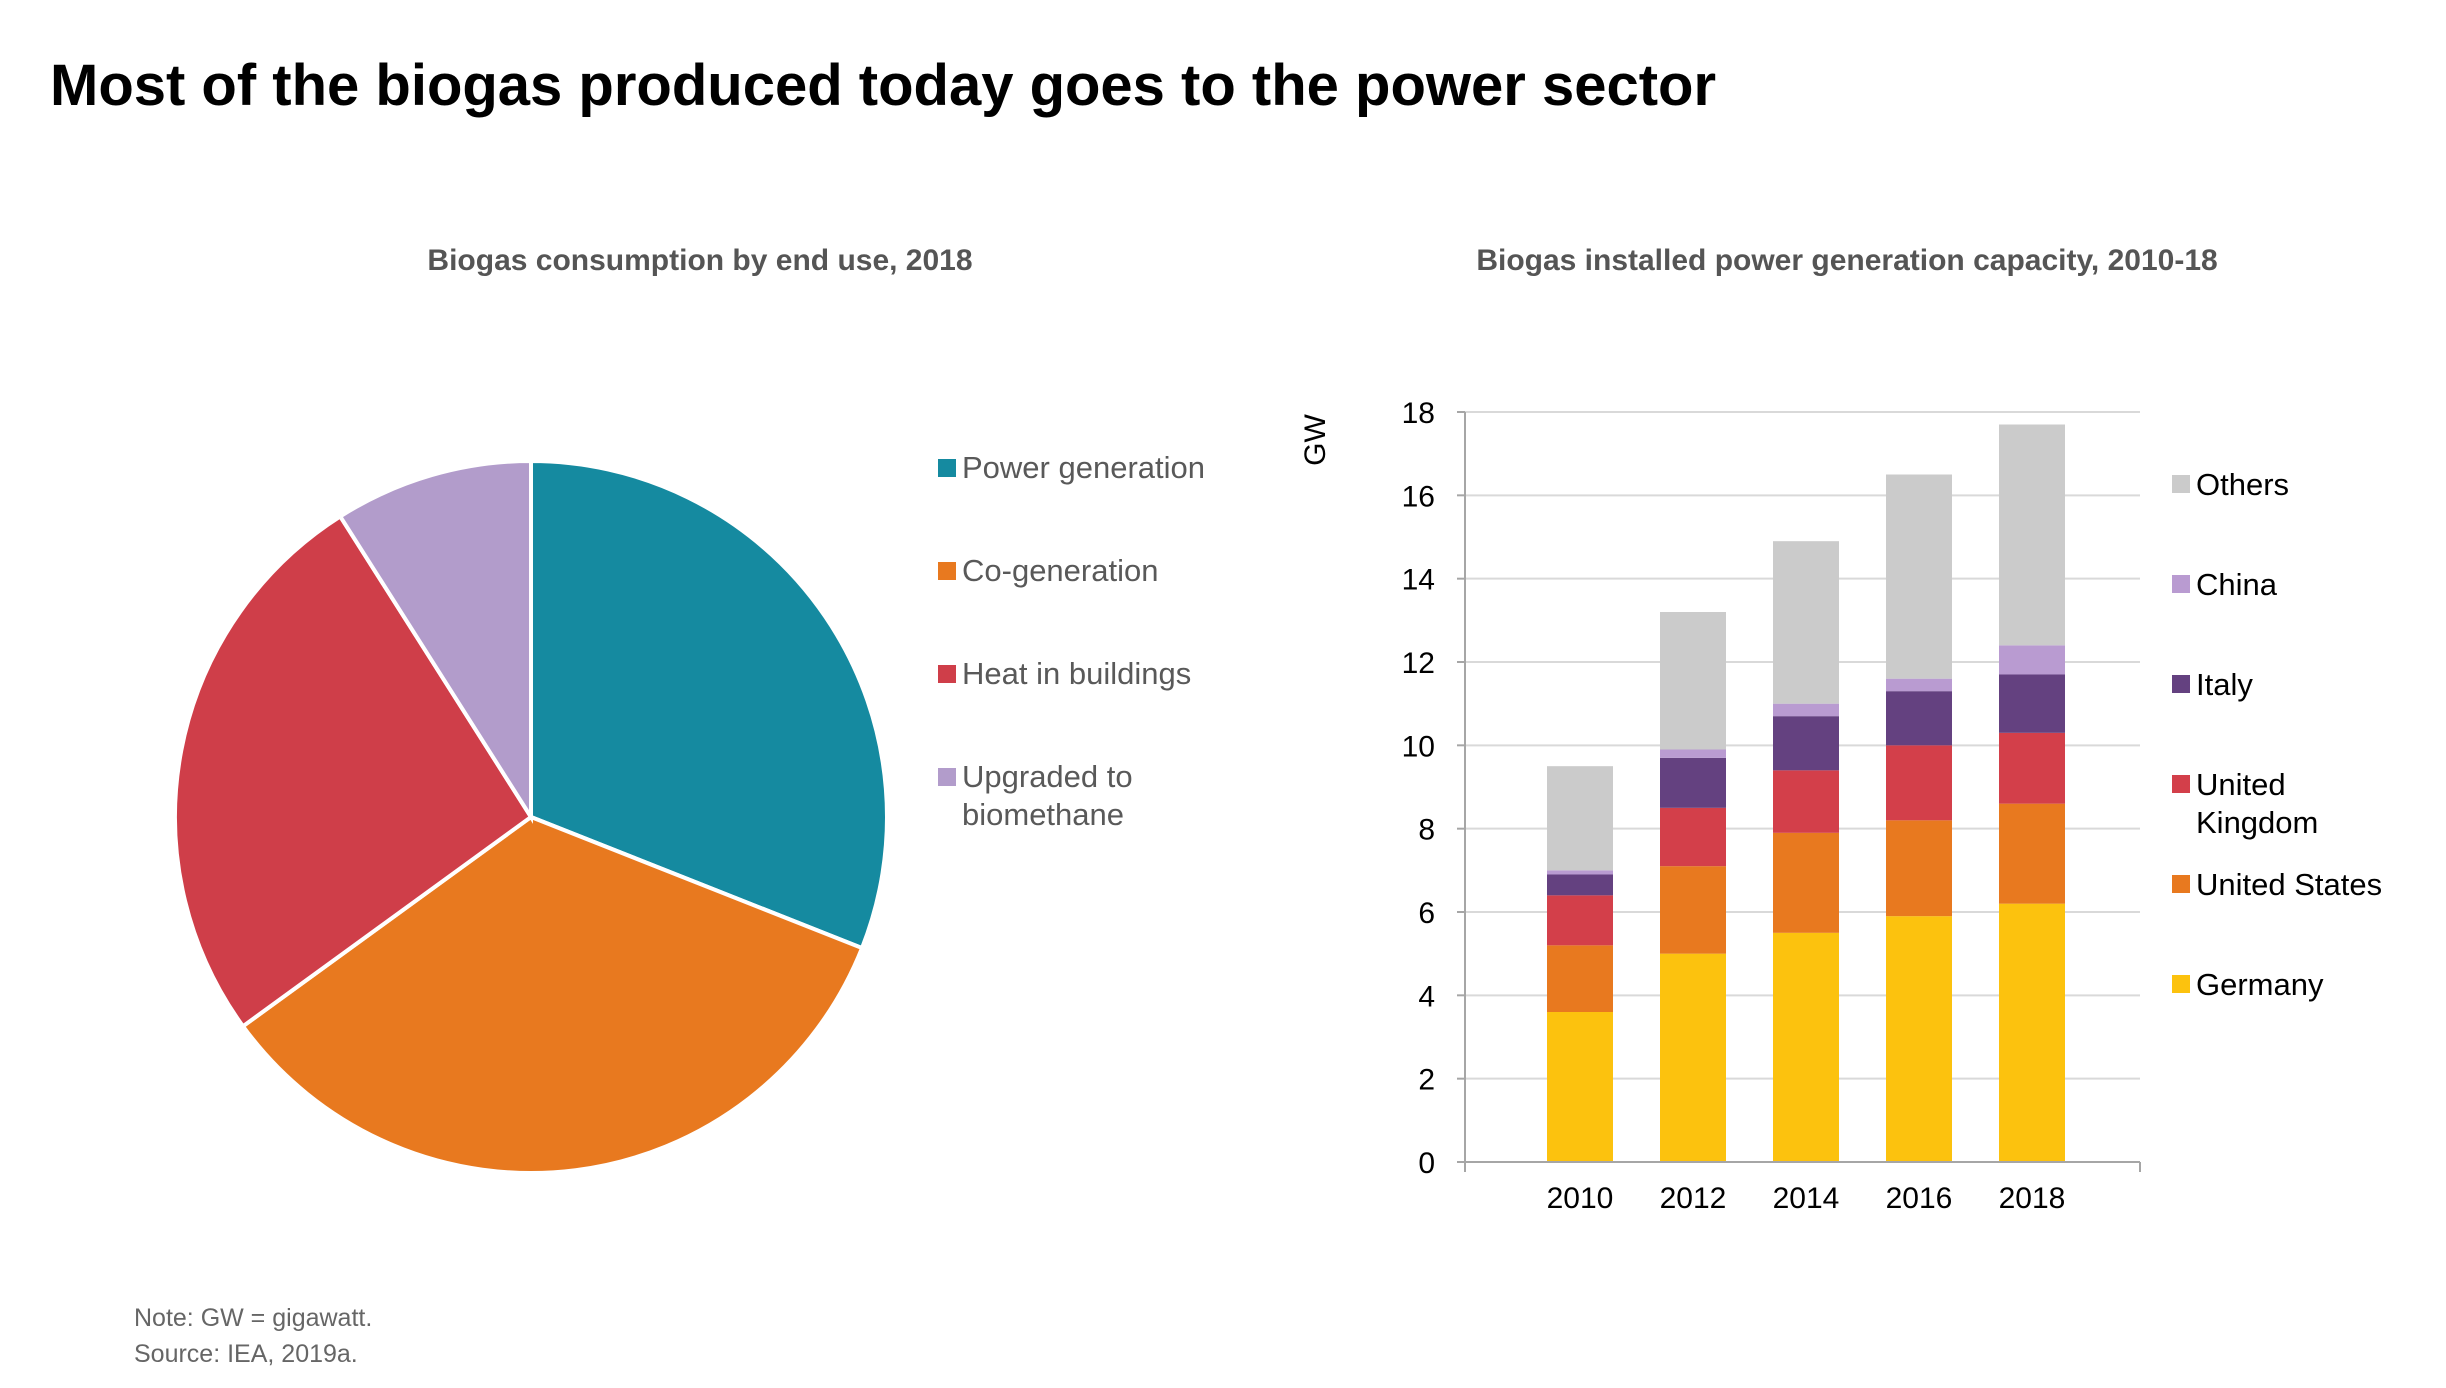  Describe the element at coordinates (1919, 718) in the screenshot. I see `bar-italy-2016` at that location.